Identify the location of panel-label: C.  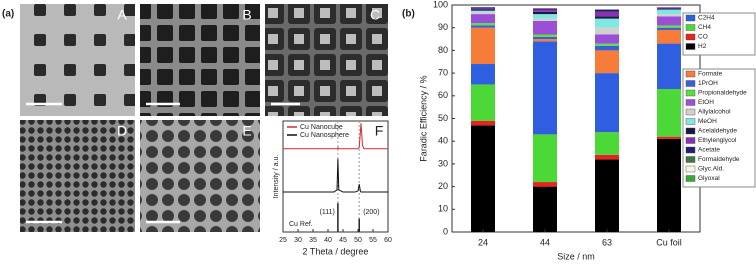
(375, 15).